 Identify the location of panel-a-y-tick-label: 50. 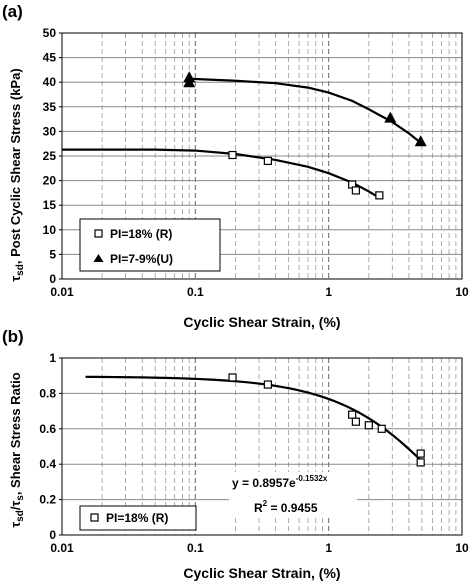
(50, 33).